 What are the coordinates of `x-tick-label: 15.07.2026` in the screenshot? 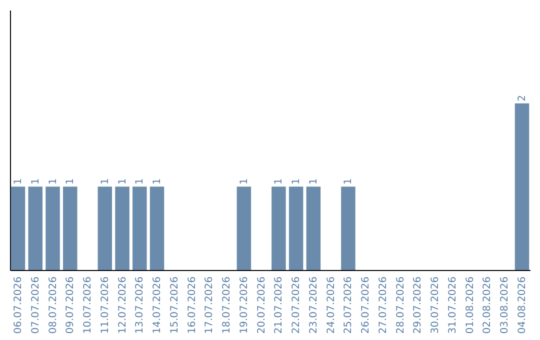 It's located at (174, 305).